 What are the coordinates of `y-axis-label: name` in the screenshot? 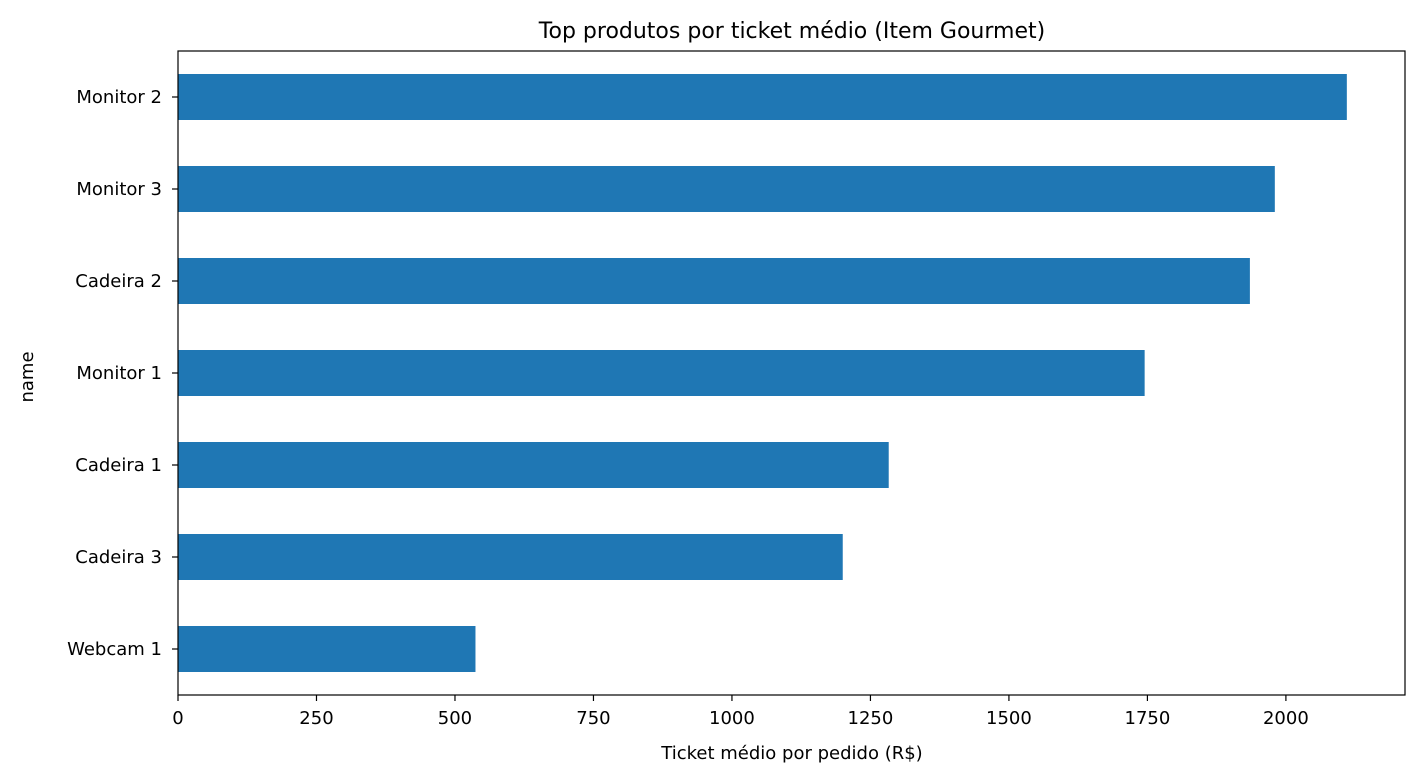 It's located at (27, 376).